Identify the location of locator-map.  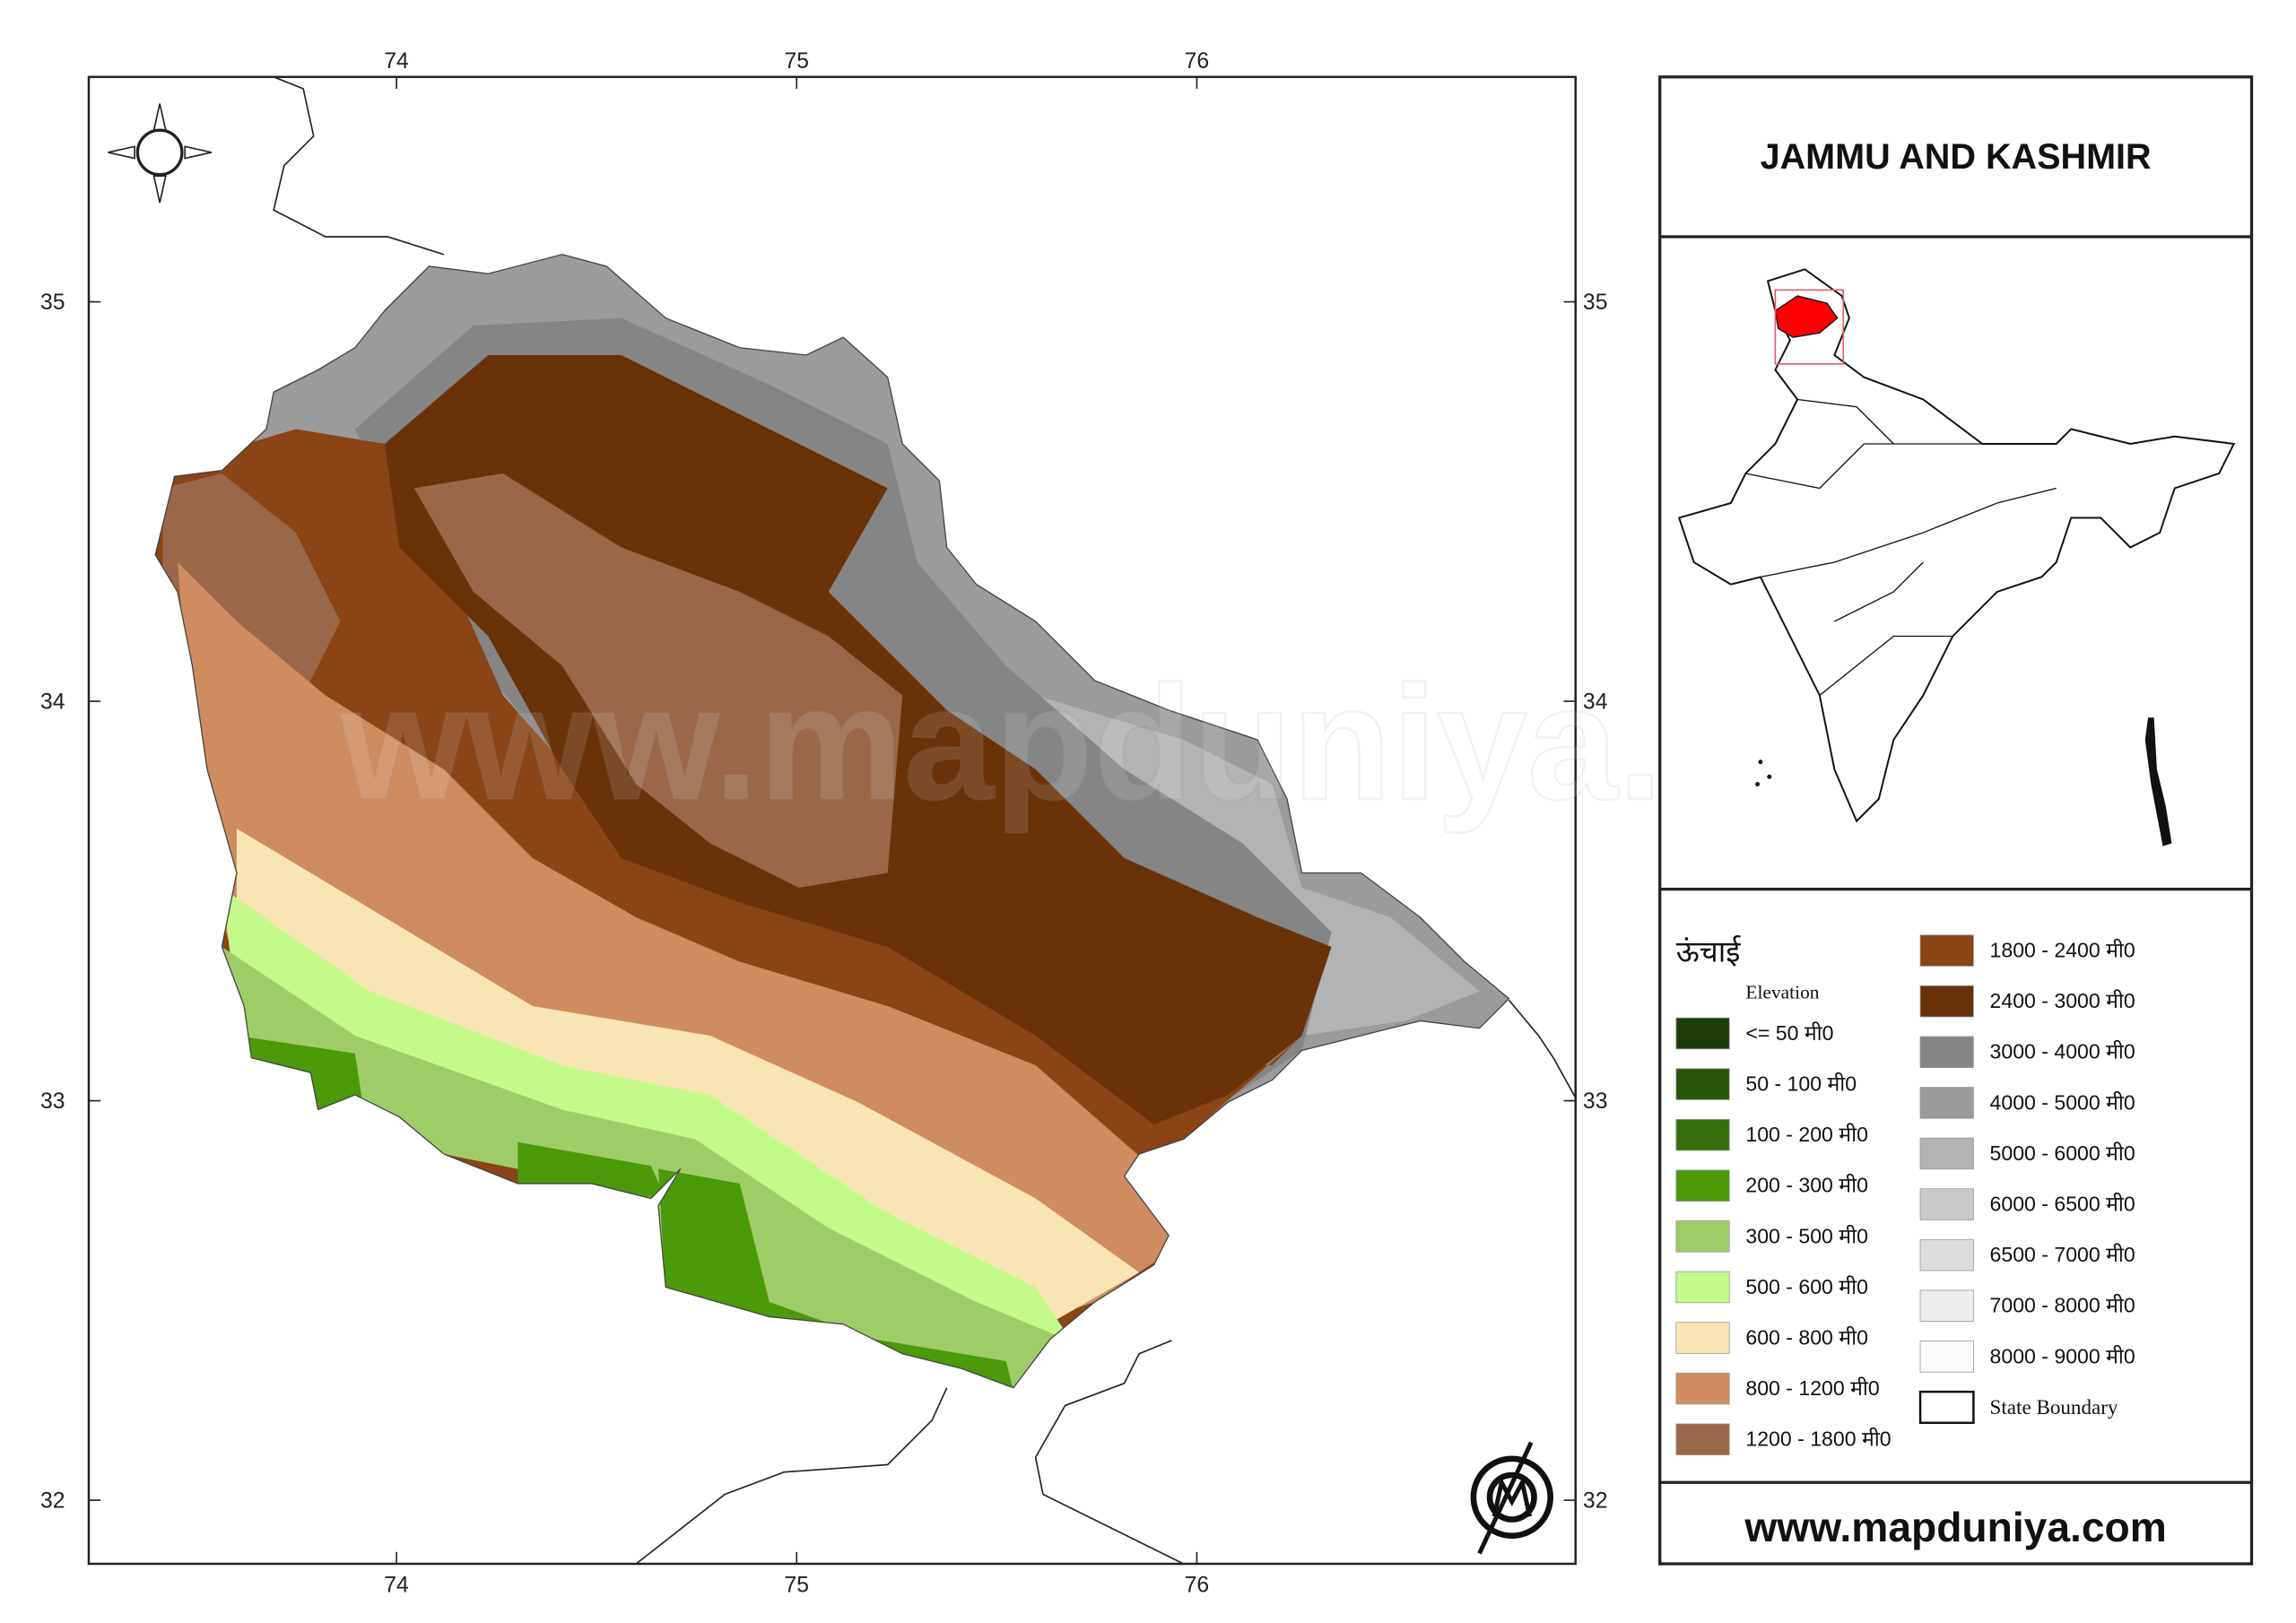
(1956, 557).